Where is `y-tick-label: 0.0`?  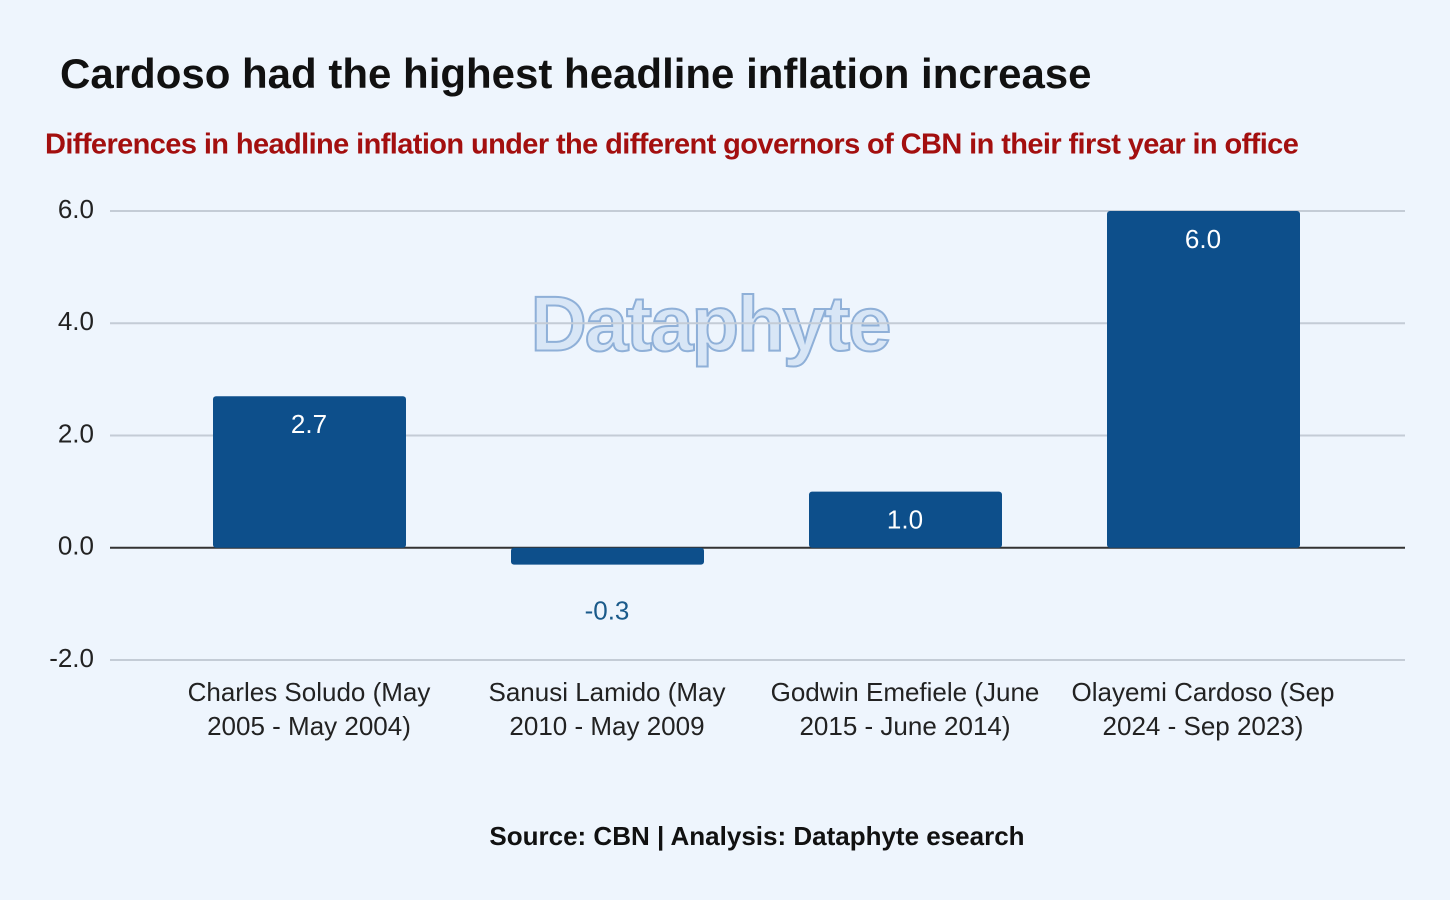
y-tick-label: 0.0 is located at coordinates (76, 546).